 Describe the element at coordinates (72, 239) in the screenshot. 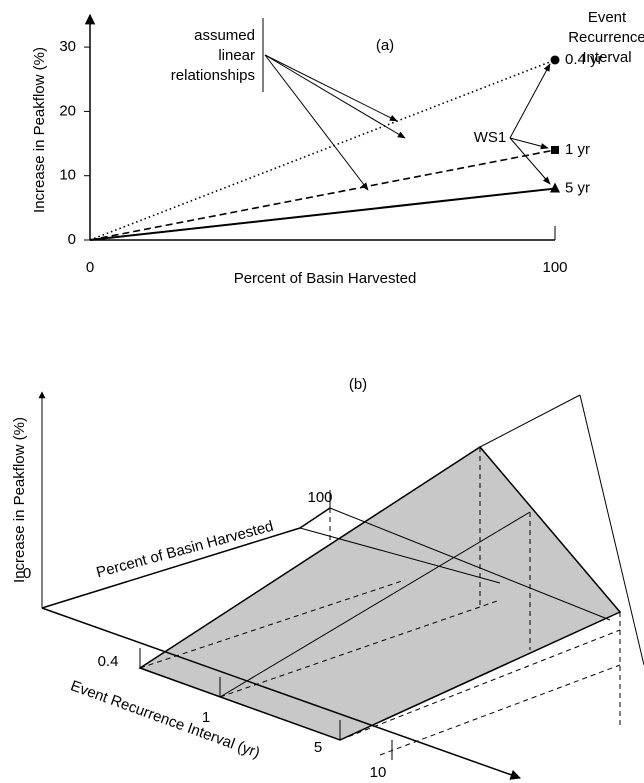

I see `y-tick-label: 0` at that location.